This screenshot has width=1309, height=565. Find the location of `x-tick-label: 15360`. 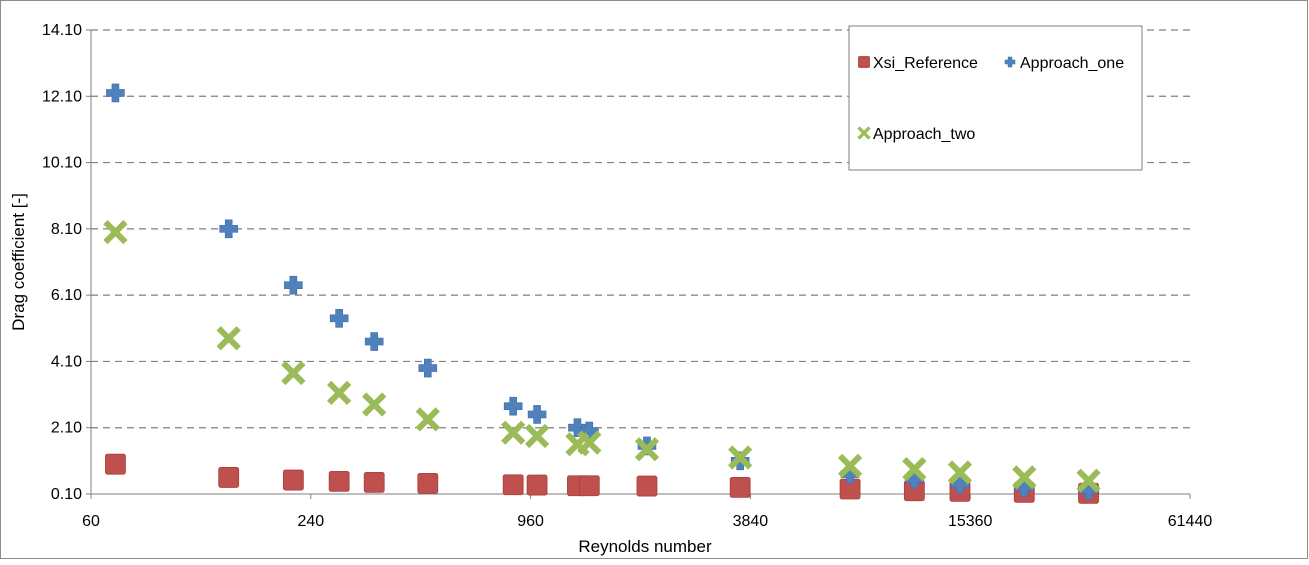

x-tick-label: 15360 is located at coordinates (970, 521).